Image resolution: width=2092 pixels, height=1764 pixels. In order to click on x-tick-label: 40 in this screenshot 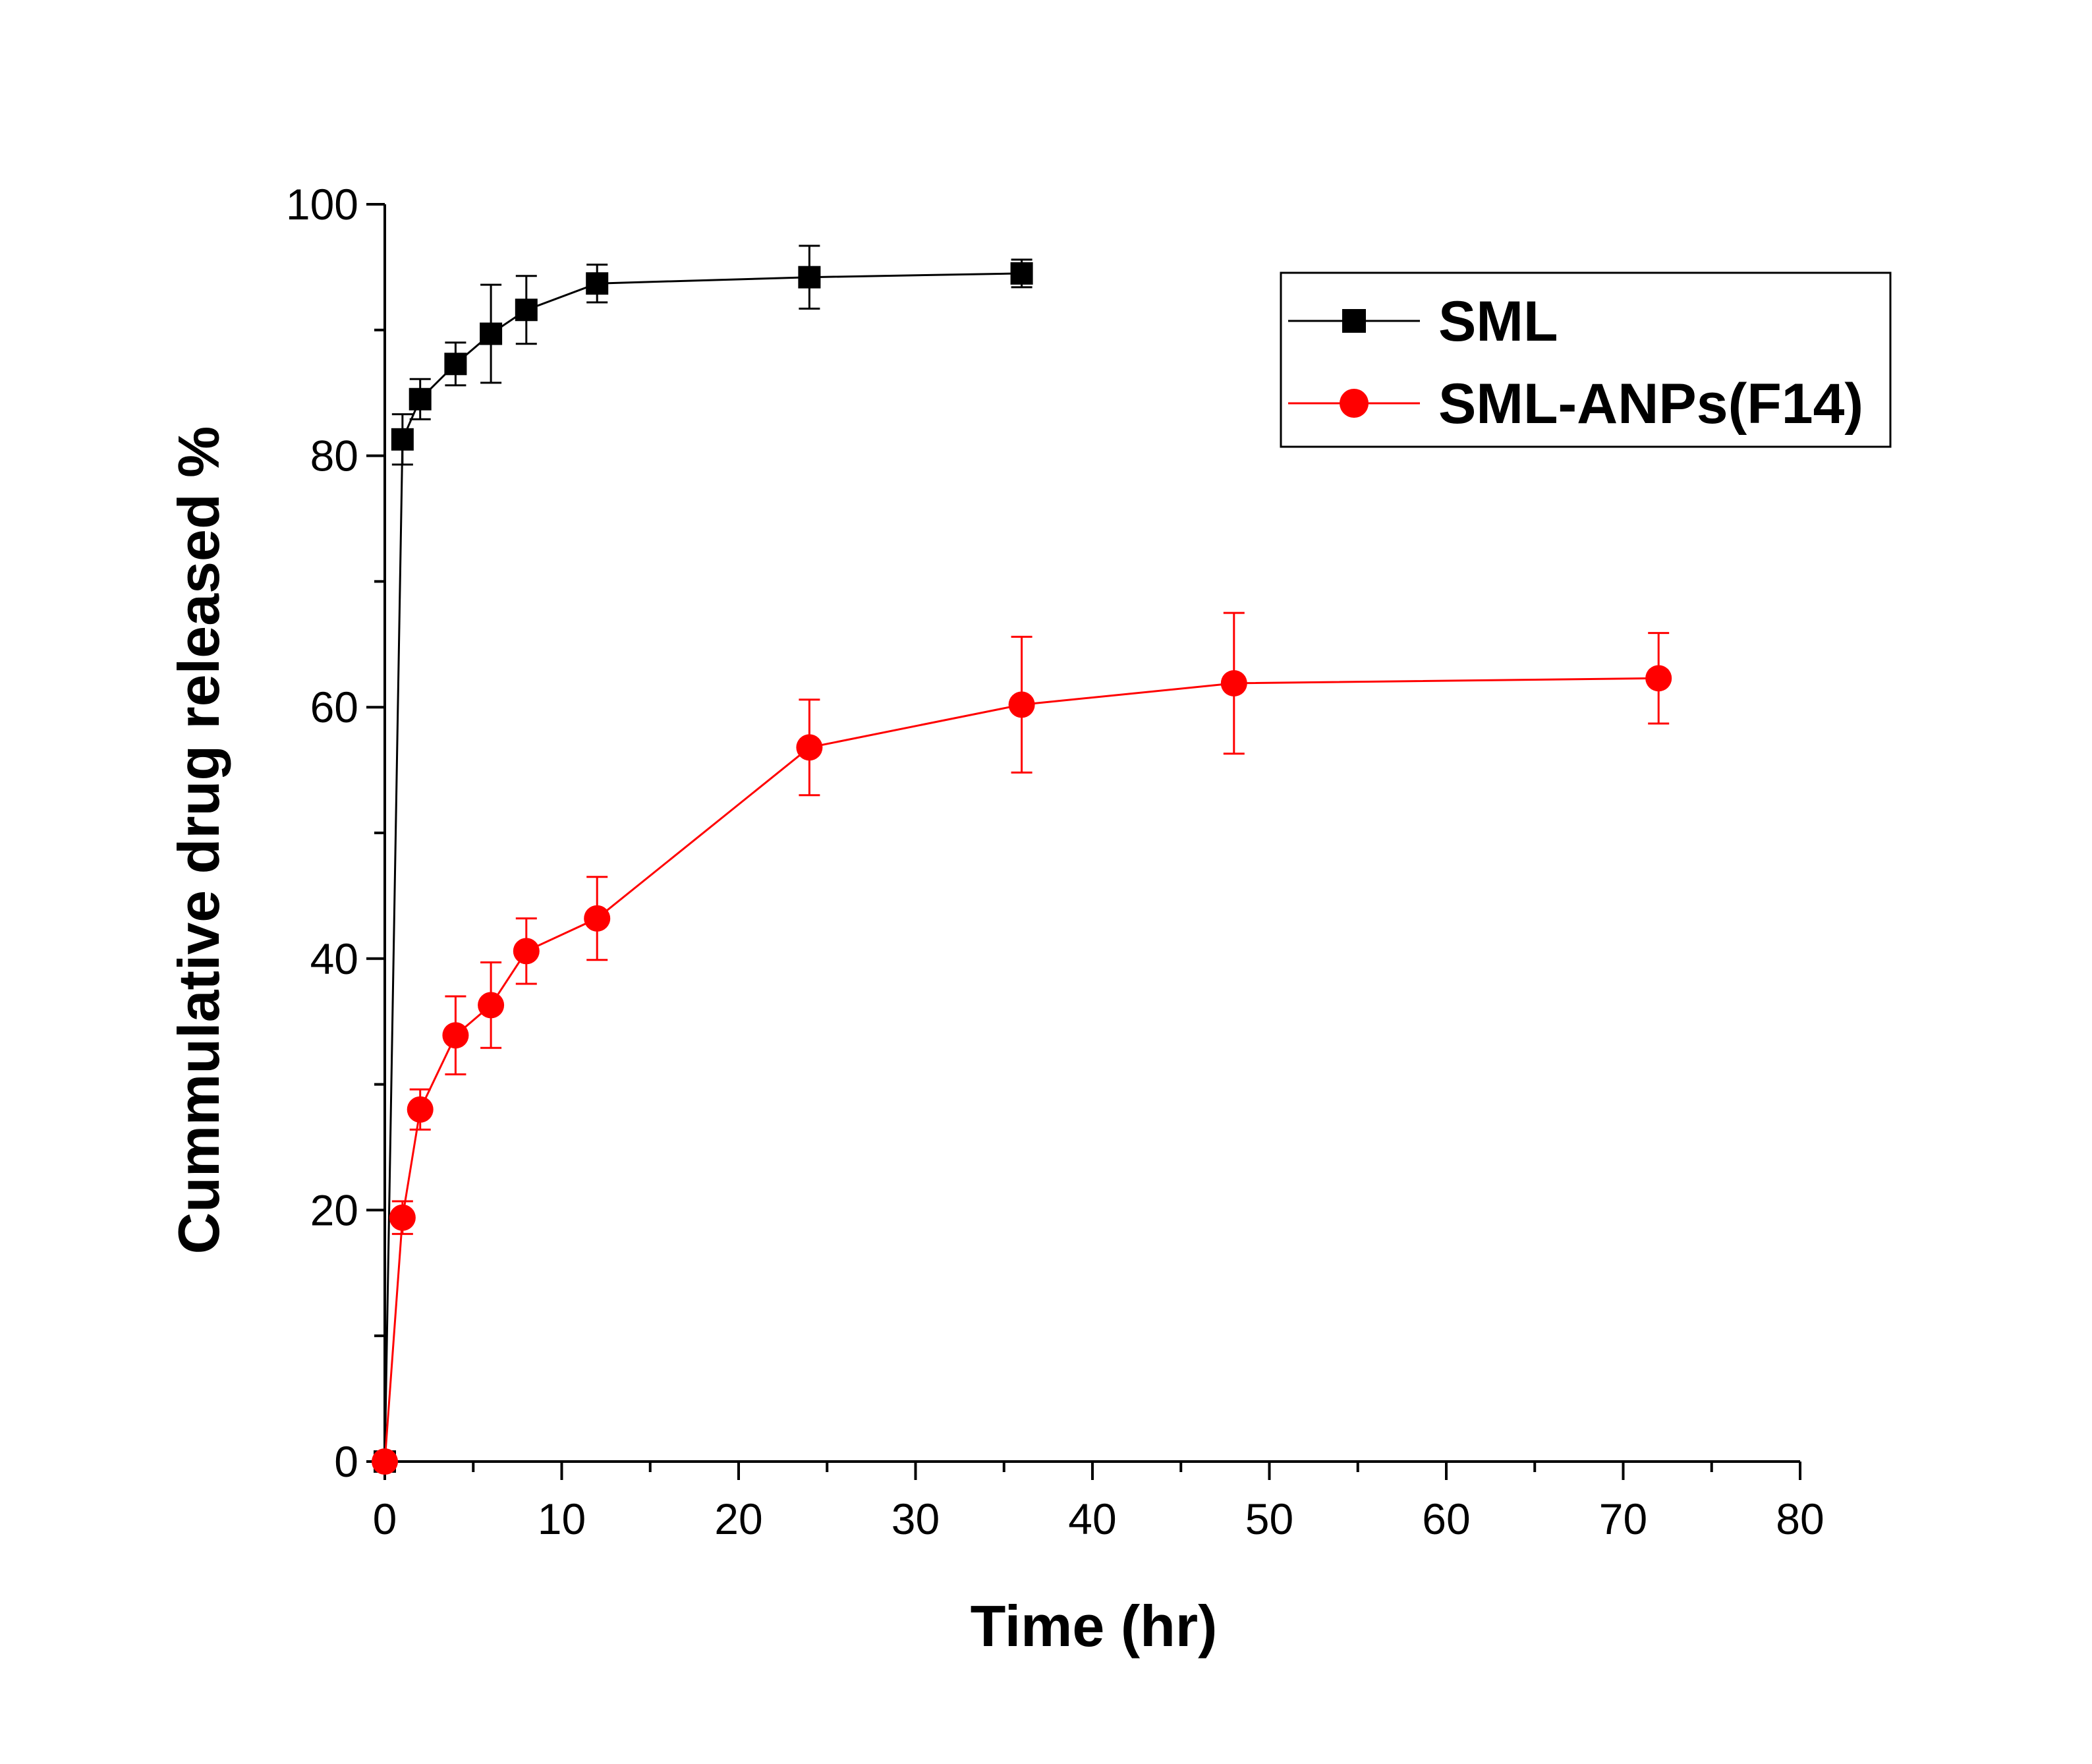, I will do `click(1092, 1519)`.